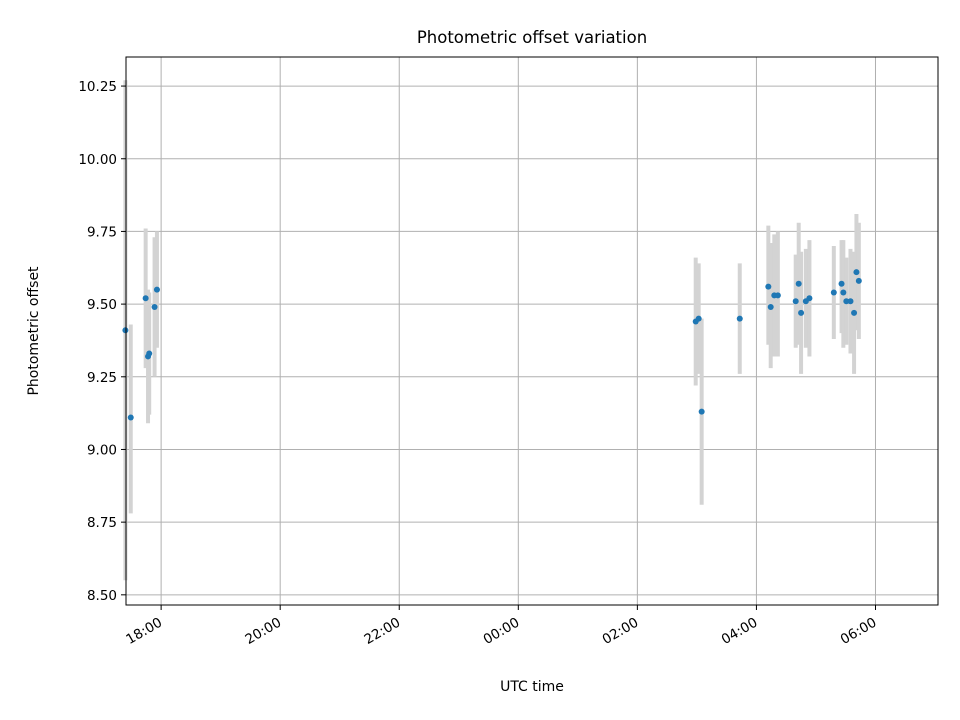 This screenshot has width=960, height=720. What do you see at coordinates (102, 305) in the screenshot?
I see `y-tick-label: 9.50` at bounding box center [102, 305].